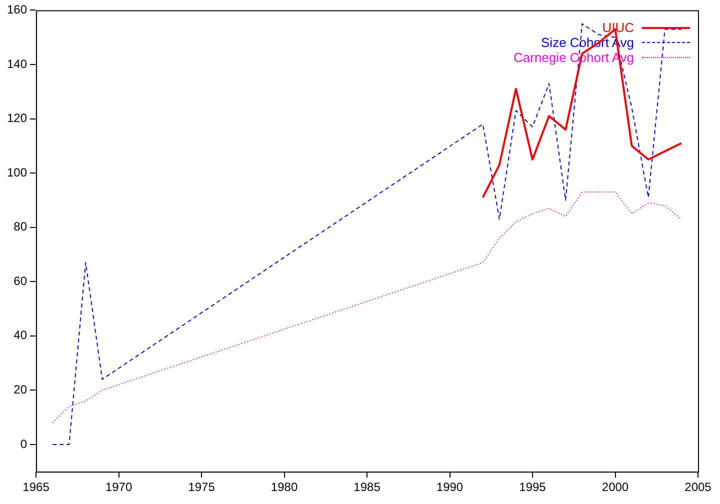 The width and height of the screenshot is (720, 504). What do you see at coordinates (698, 487) in the screenshot?
I see `x-tick-label: 2005` at bounding box center [698, 487].